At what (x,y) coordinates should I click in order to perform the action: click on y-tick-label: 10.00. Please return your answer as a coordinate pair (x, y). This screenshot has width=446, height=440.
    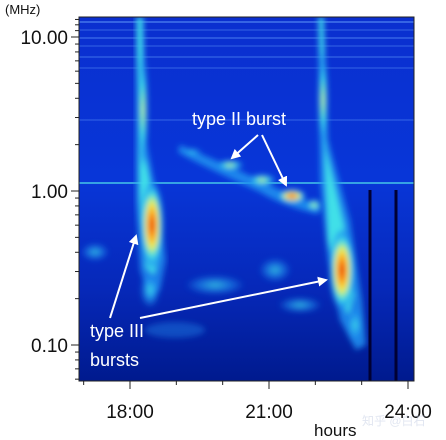
    Looking at the image, I should click on (44, 38).